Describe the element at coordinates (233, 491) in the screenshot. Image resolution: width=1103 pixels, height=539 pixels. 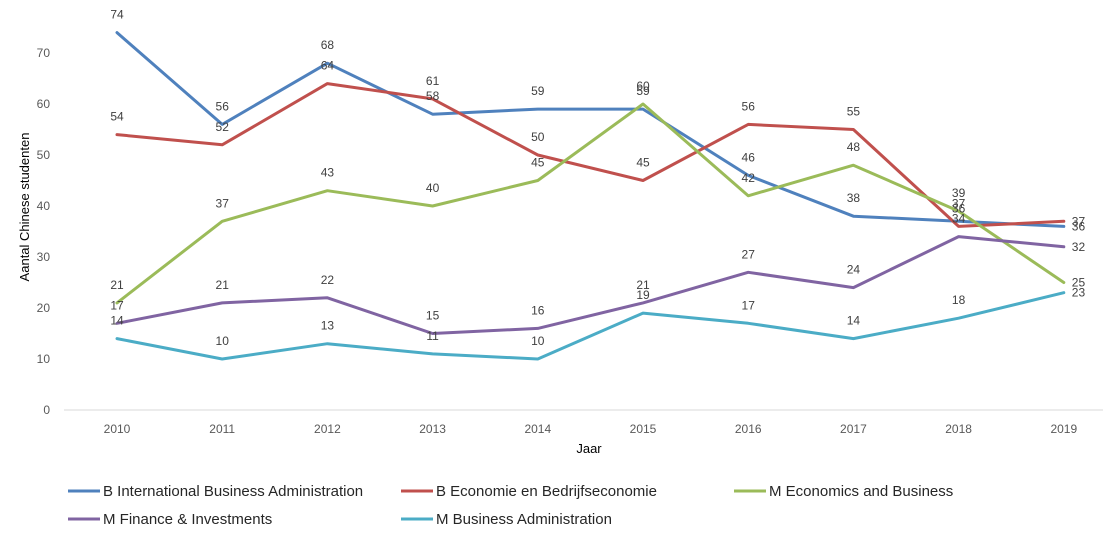
I see `legend-label: B International Business Administration` at that location.